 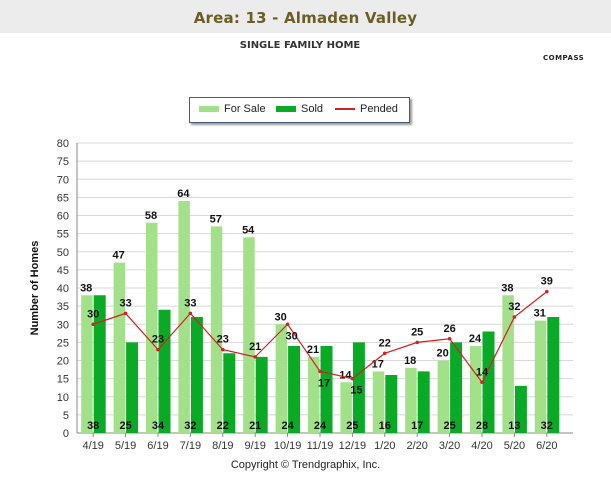 What do you see at coordinates (63, 235) in the screenshot?
I see `y-tick-label: 55` at bounding box center [63, 235].